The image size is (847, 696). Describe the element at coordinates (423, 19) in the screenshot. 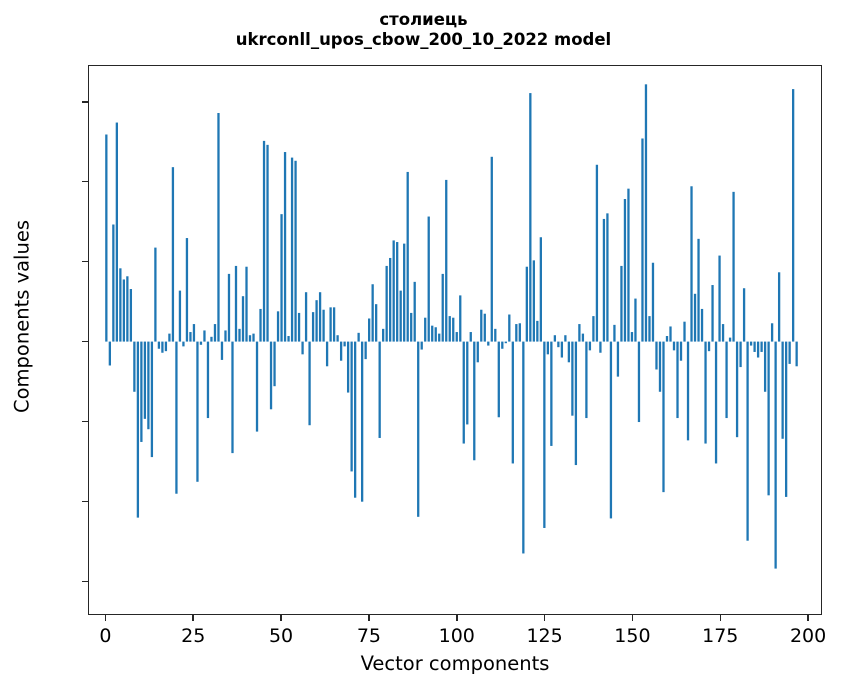

I see `chart-title-line-1: столиець` at that location.